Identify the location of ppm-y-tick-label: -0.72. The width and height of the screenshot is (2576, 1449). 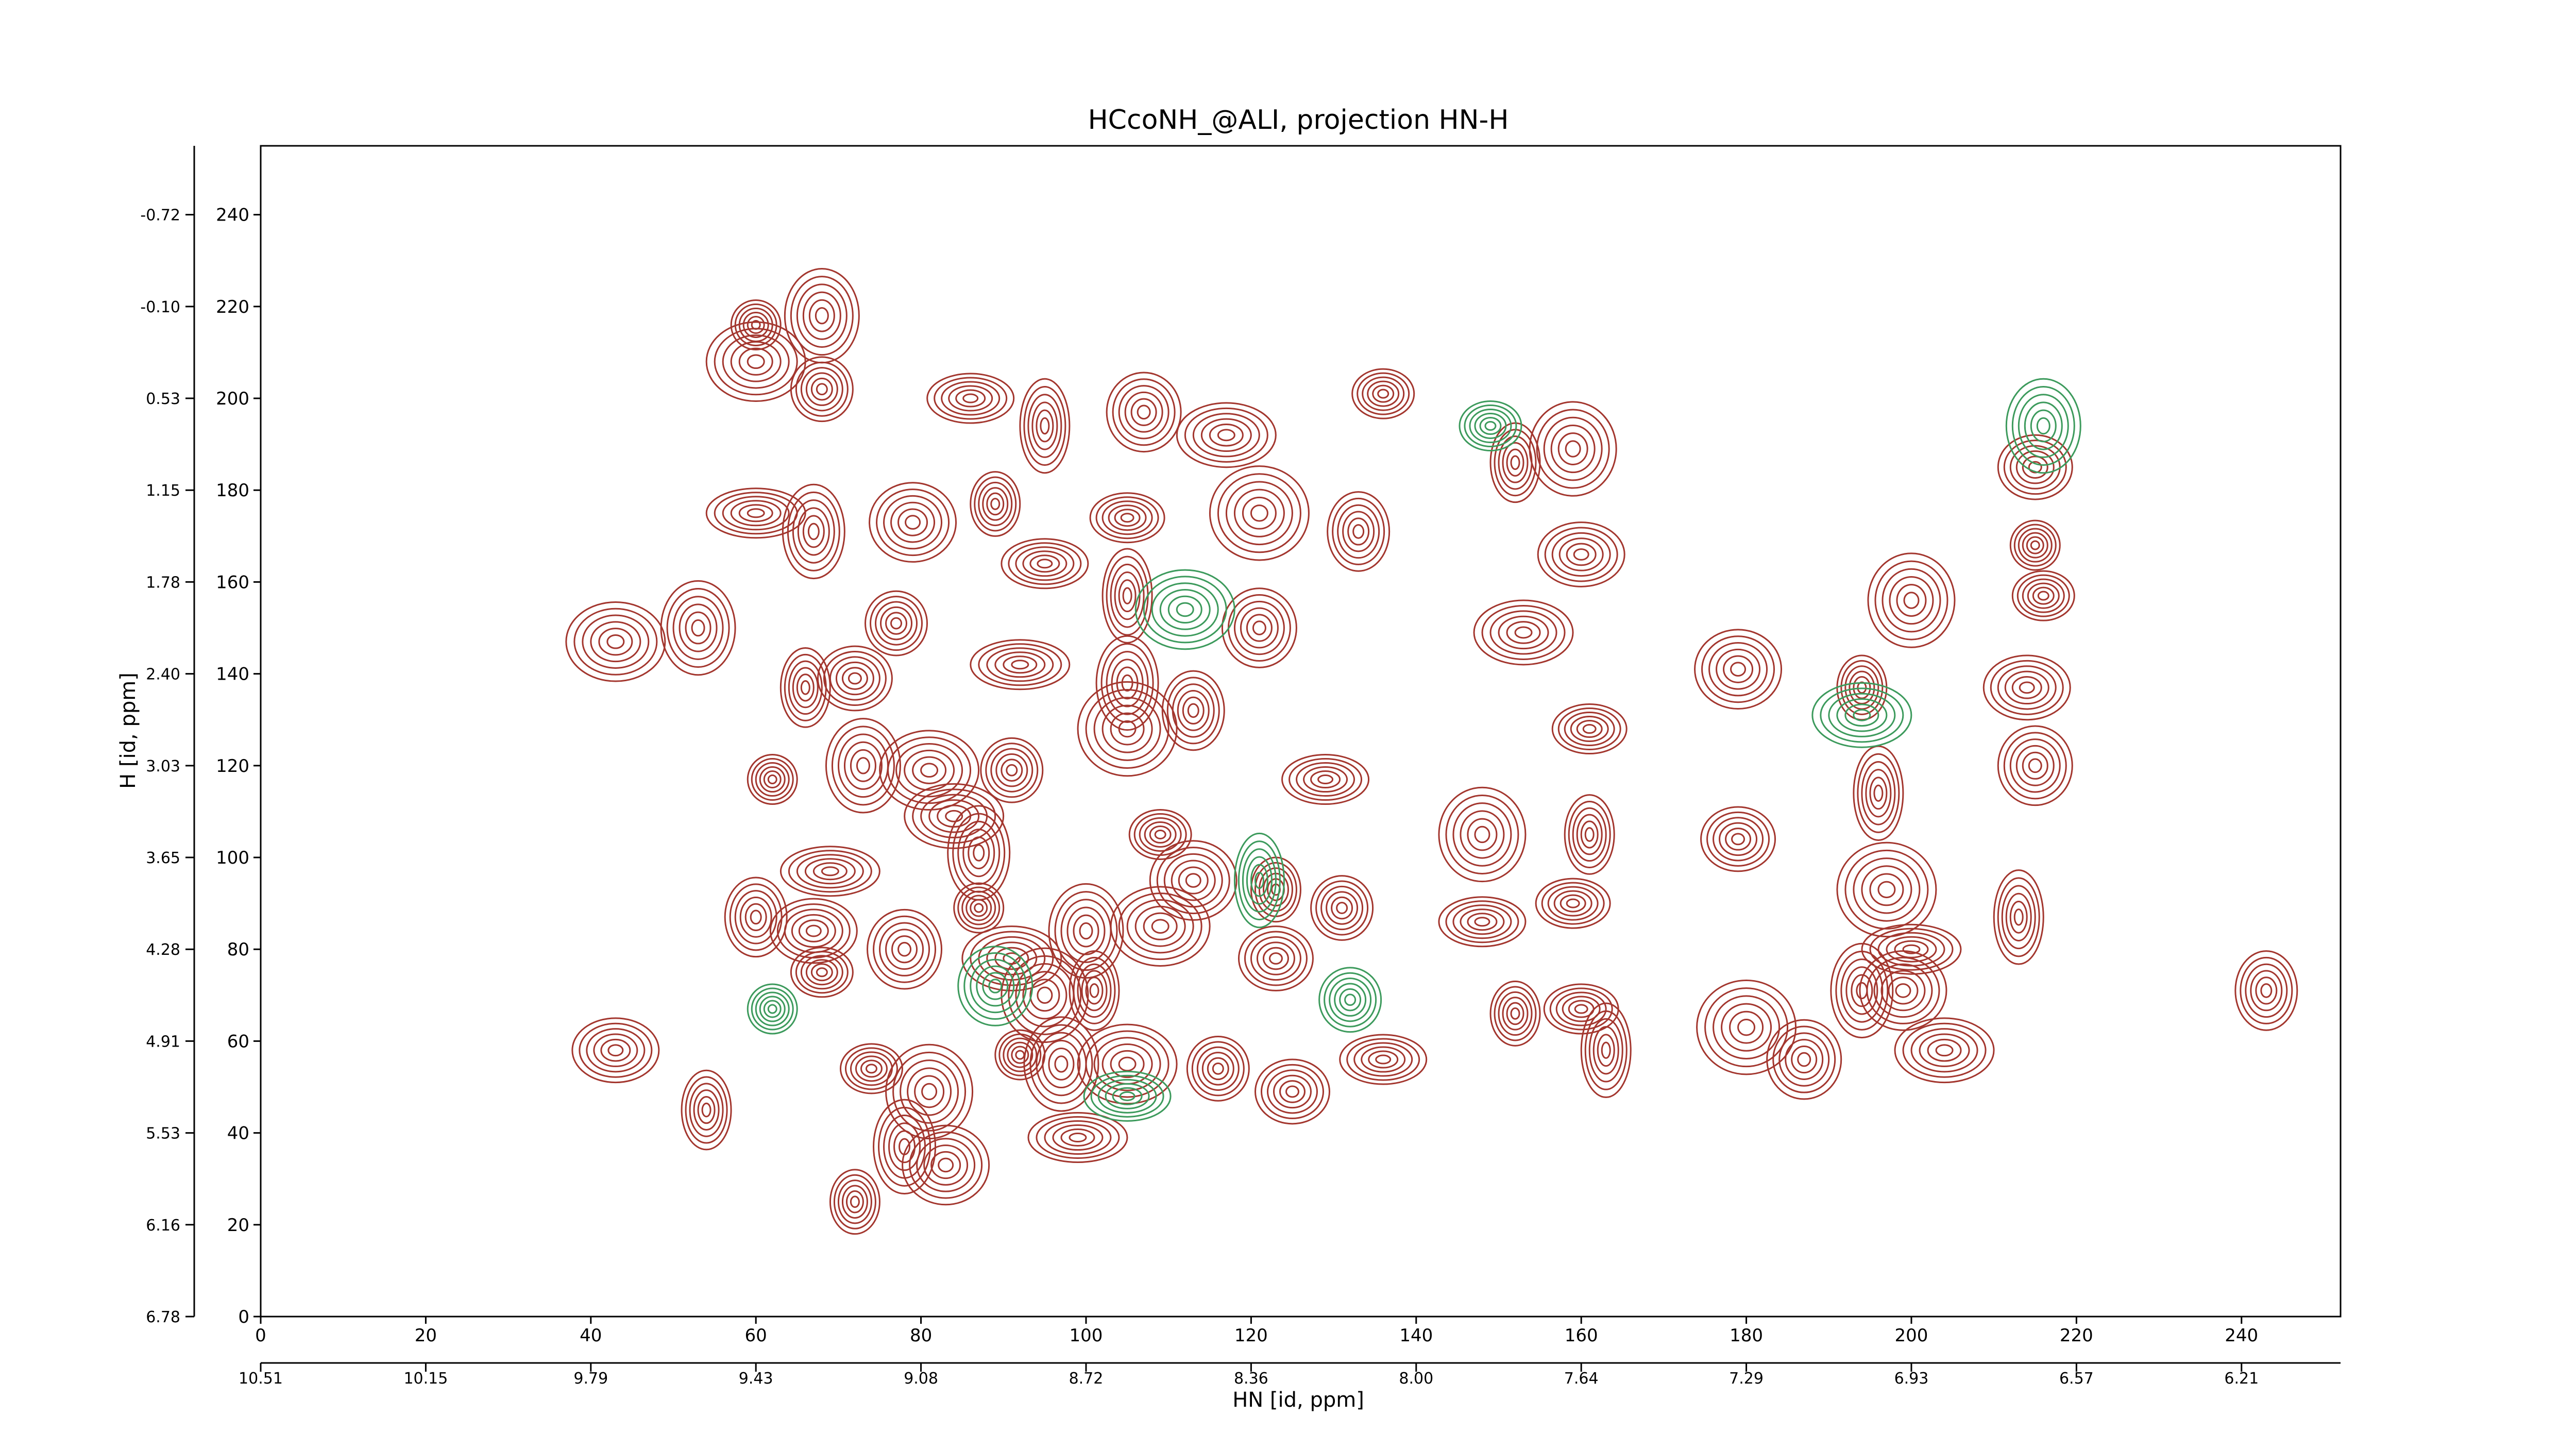
(160, 216).